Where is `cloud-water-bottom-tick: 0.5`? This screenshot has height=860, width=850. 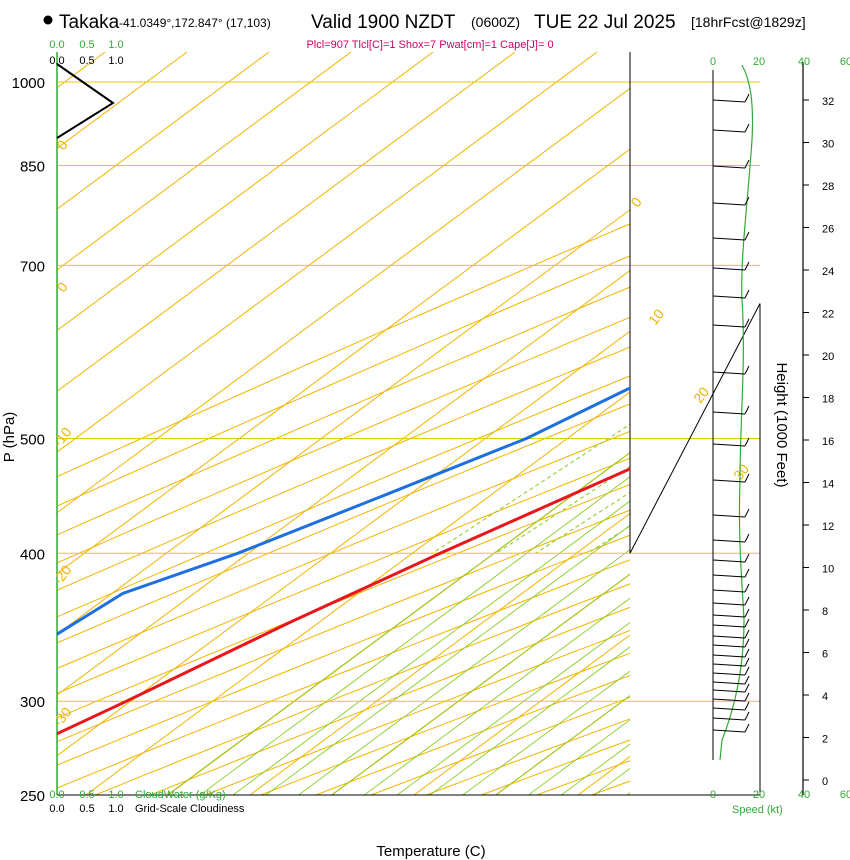 cloud-water-bottom-tick: 0.5 is located at coordinates (86, 795).